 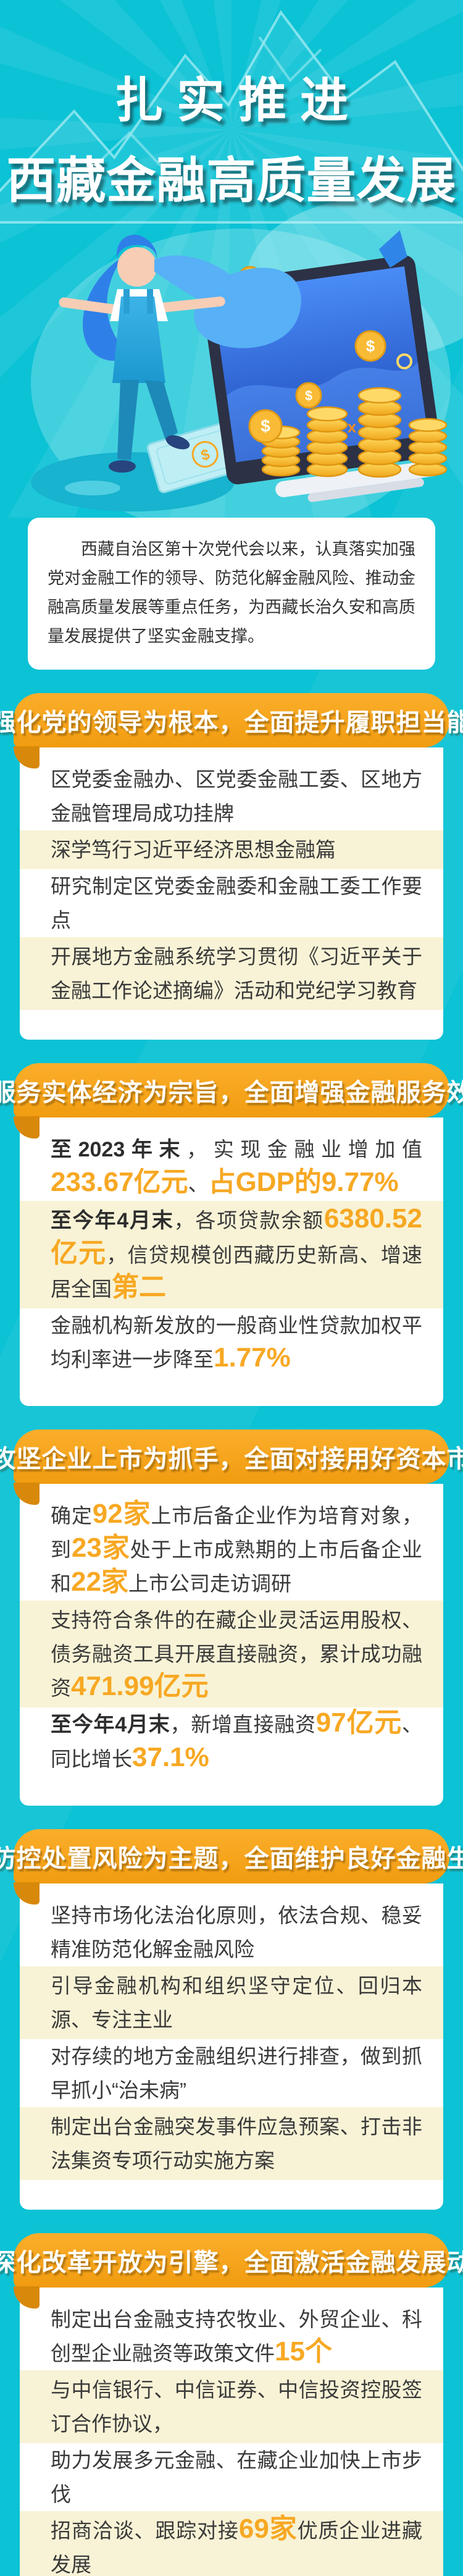 I want to click on highlight-number: 471.99亿元, so click(x=140, y=1686).